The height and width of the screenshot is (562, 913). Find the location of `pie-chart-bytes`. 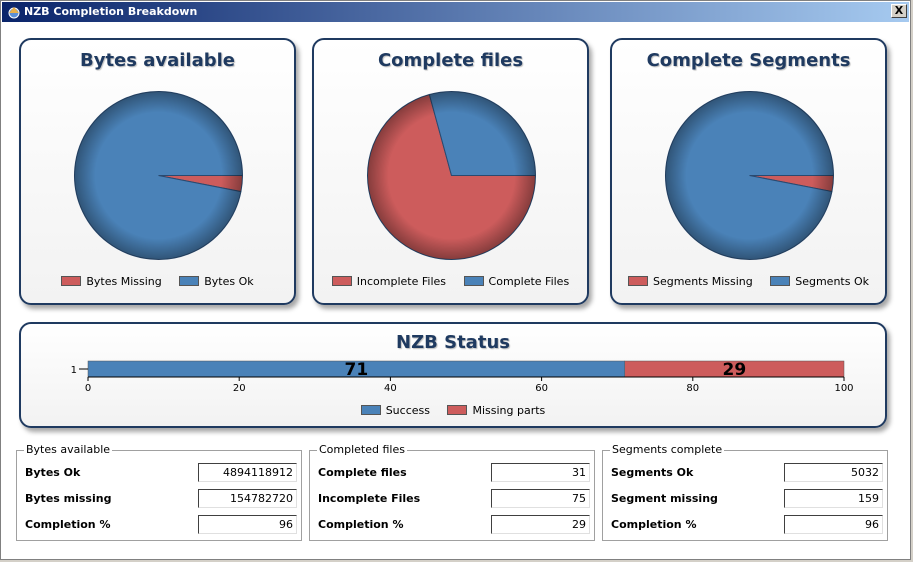

pie-chart-bytes is located at coordinates (159, 175).